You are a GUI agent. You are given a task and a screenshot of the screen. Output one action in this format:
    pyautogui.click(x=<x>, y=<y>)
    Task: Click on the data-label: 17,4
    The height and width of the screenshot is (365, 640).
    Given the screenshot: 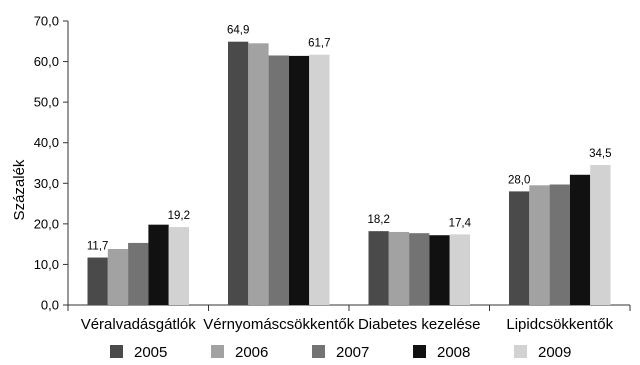 What is the action you would take?
    pyautogui.click(x=460, y=223)
    